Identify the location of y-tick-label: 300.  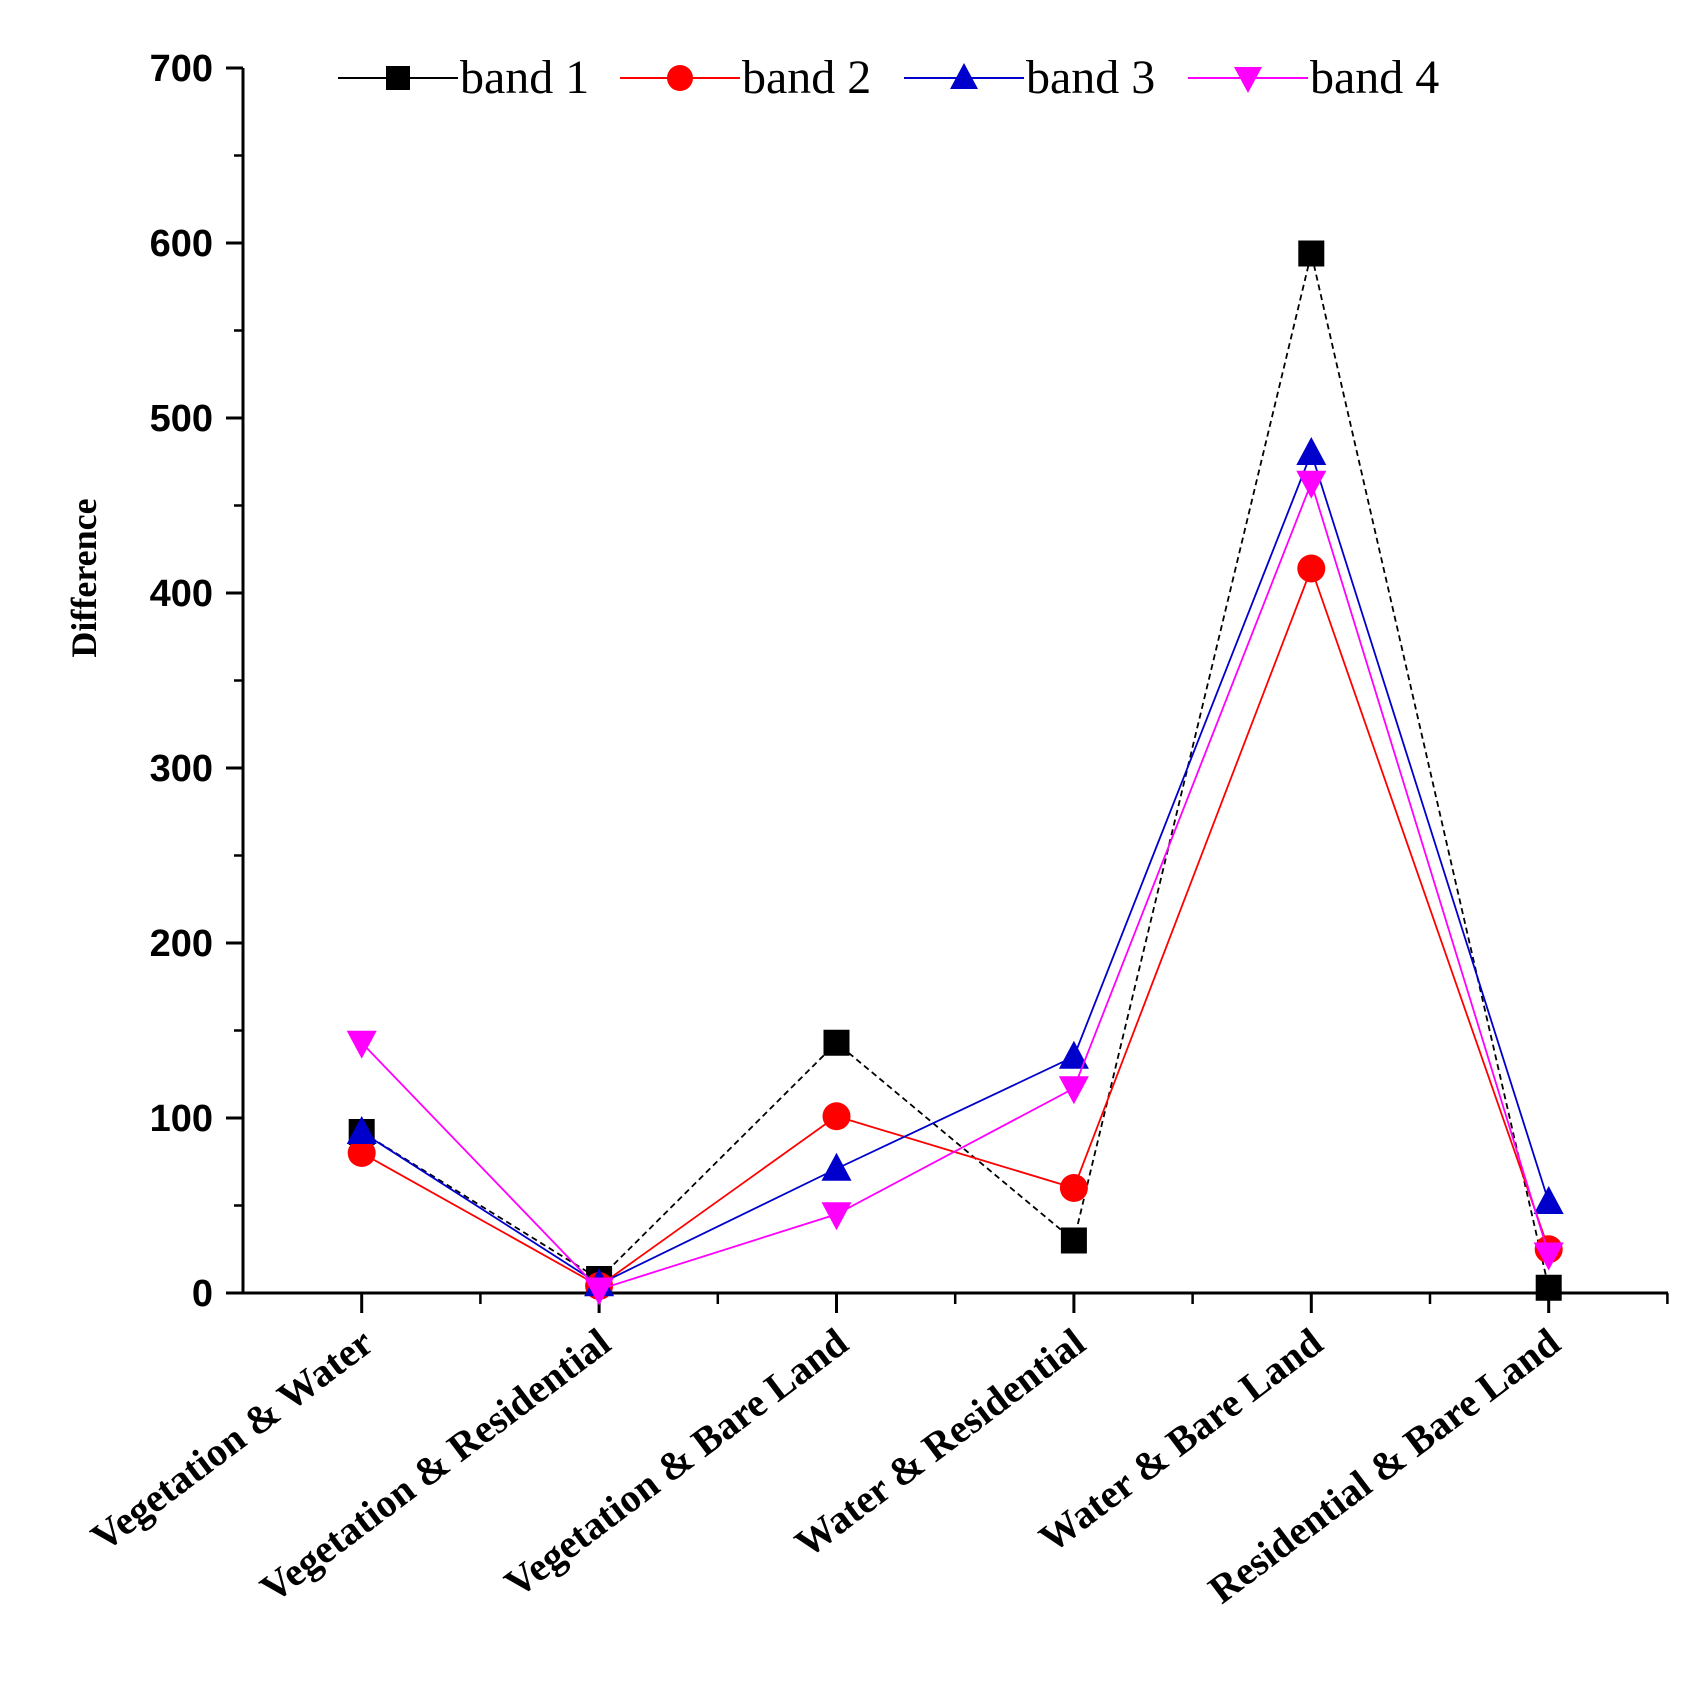
(181, 769).